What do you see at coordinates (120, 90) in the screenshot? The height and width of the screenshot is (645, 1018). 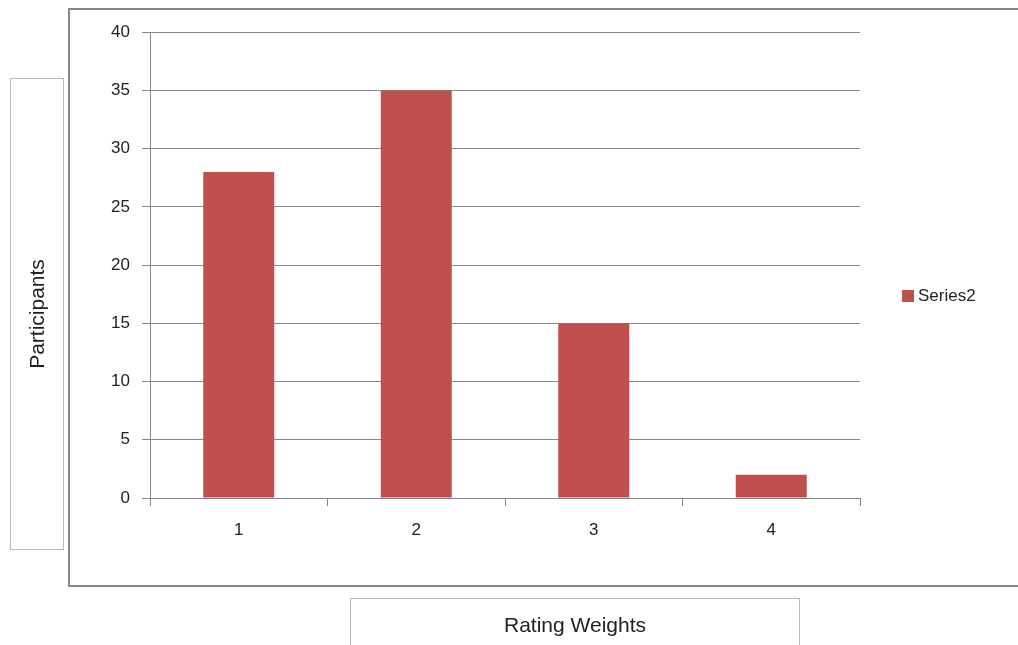 I see `y-tick-label: 35` at bounding box center [120, 90].